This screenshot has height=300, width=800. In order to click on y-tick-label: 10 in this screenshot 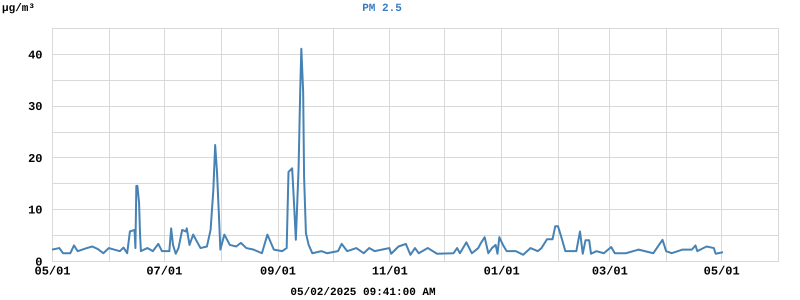, I will do `click(35, 211)`.